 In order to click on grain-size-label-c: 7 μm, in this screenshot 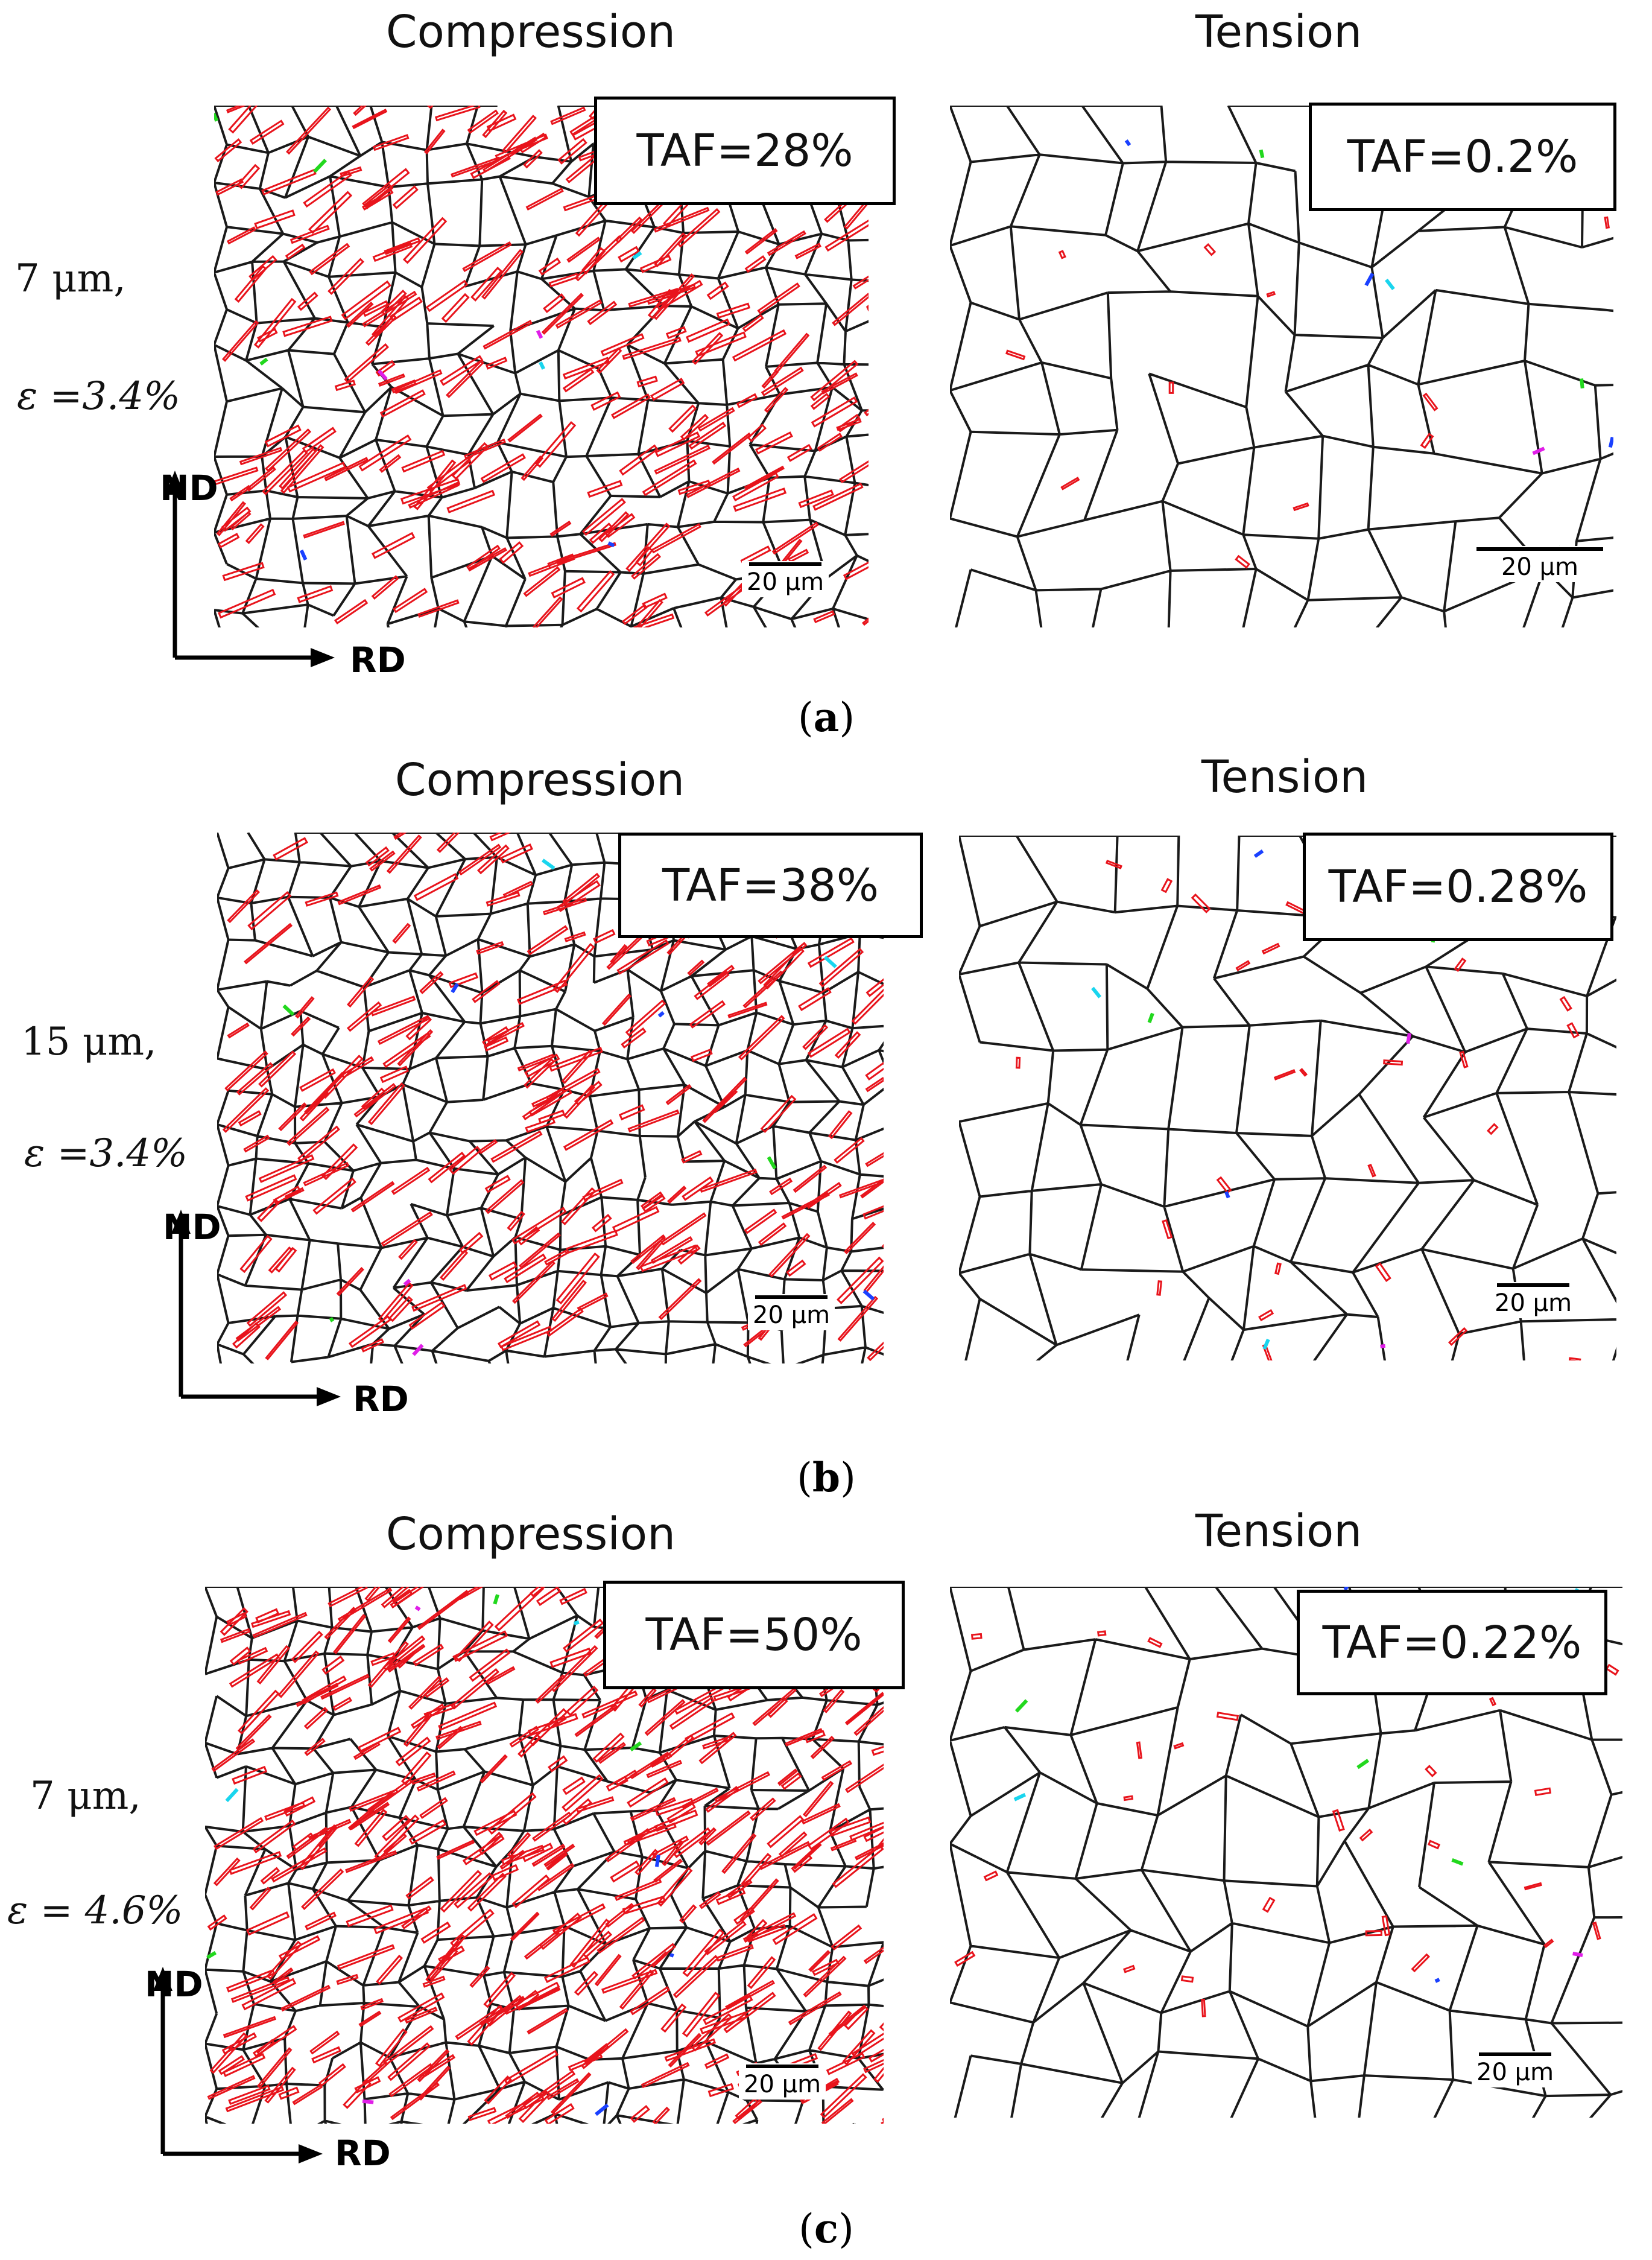, I will do `click(85, 1796)`.